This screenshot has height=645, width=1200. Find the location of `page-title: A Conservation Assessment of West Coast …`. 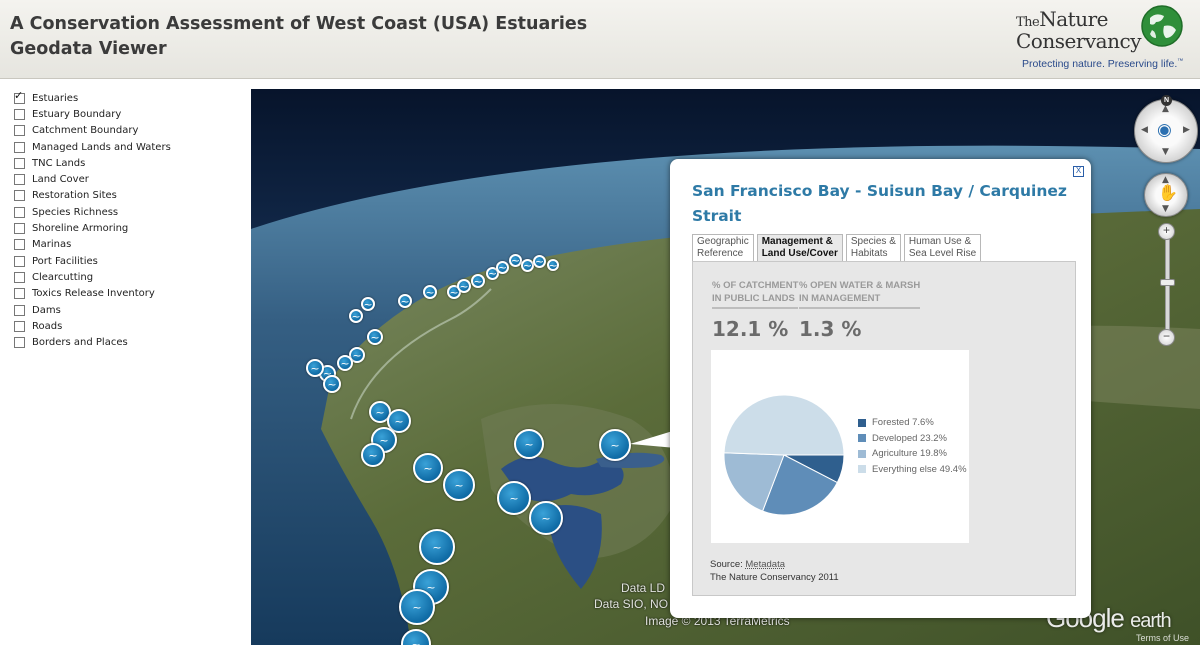

page-title: A Conservation Assessment of West Coast … is located at coordinates (298, 37).